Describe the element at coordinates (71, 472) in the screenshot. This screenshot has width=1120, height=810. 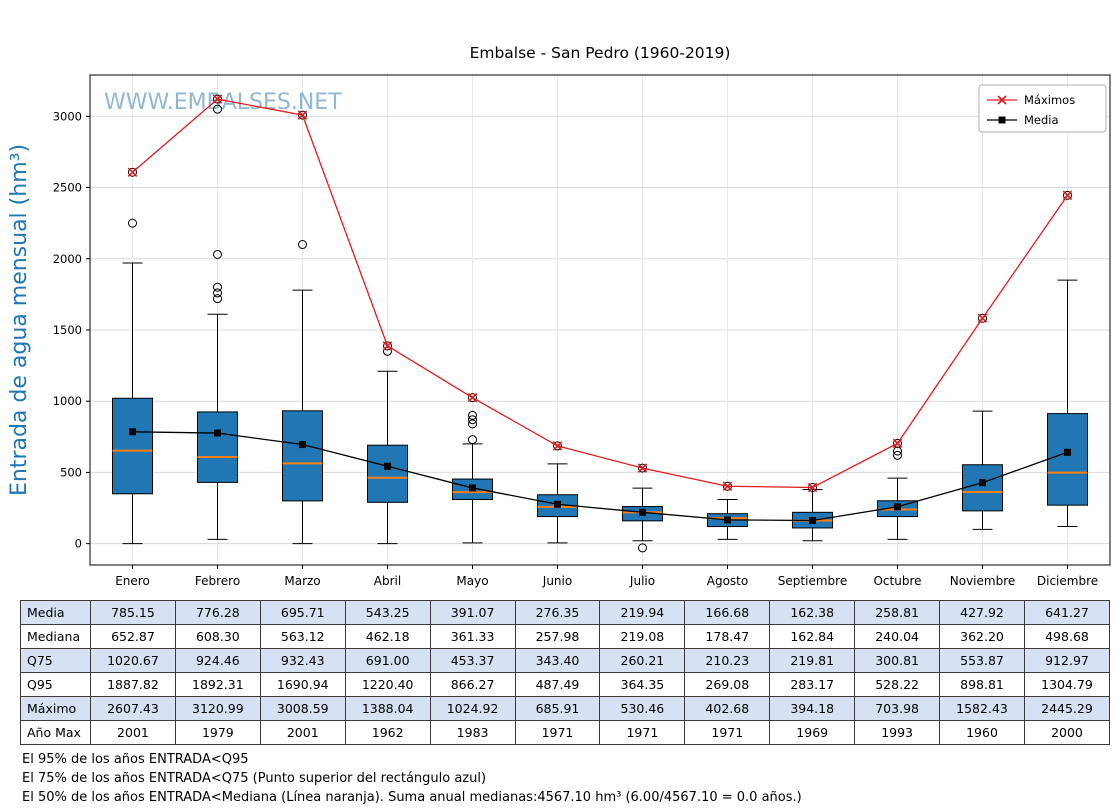
I see `y-tick-label: 500` at that location.